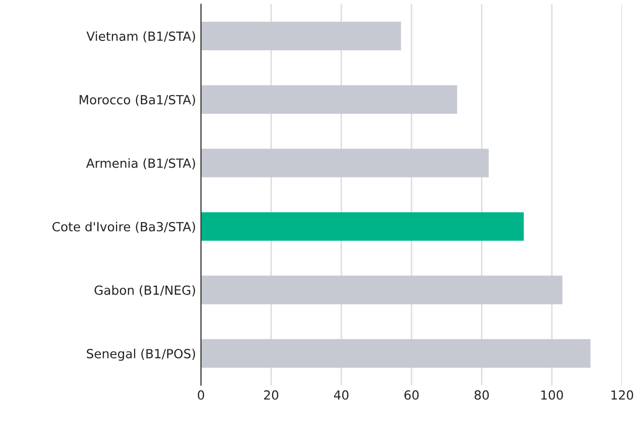 Image resolution: width=638 pixels, height=428 pixels. What do you see at coordinates (622, 395) in the screenshot?
I see `x-tick-label: 120` at bounding box center [622, 395].